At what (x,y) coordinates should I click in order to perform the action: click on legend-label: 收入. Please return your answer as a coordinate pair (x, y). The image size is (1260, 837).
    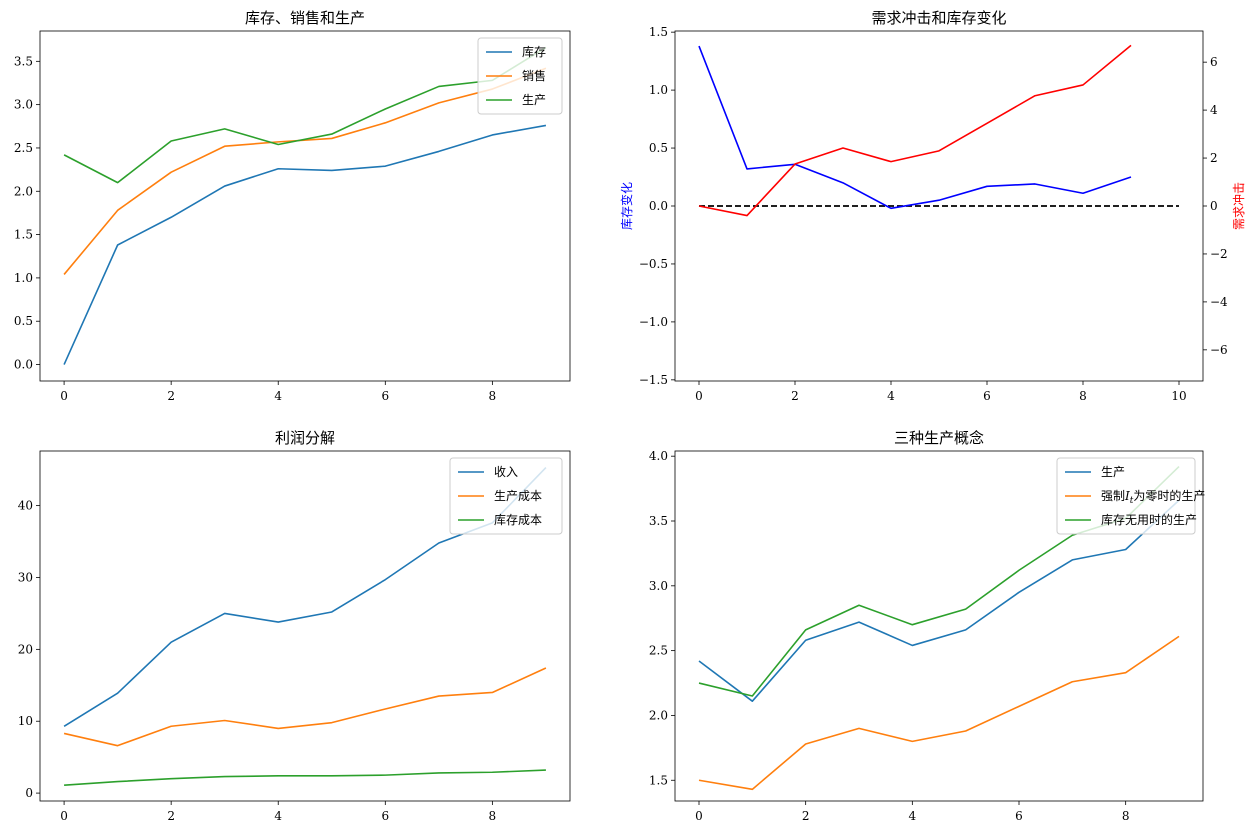
    Looking at the image, I should click on (506, 472).